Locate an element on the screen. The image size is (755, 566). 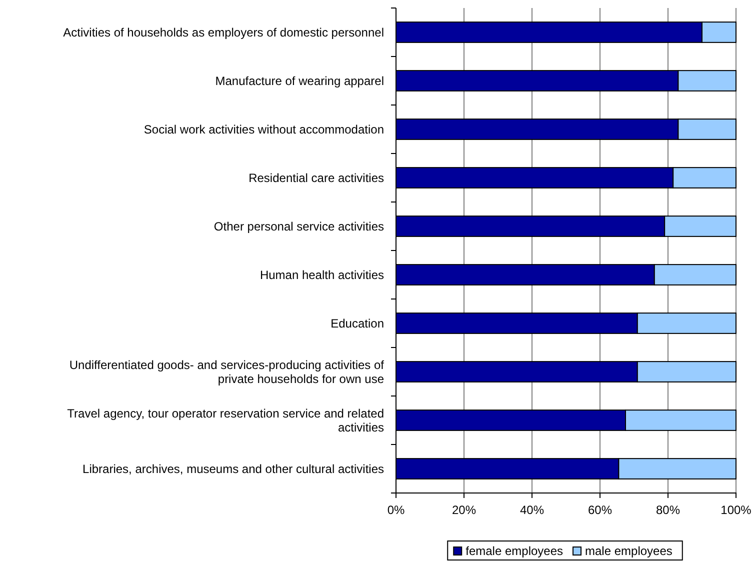
y-tick-label: Libraries, archives, museums and other cultural activities is located at coordinates (233, 469).